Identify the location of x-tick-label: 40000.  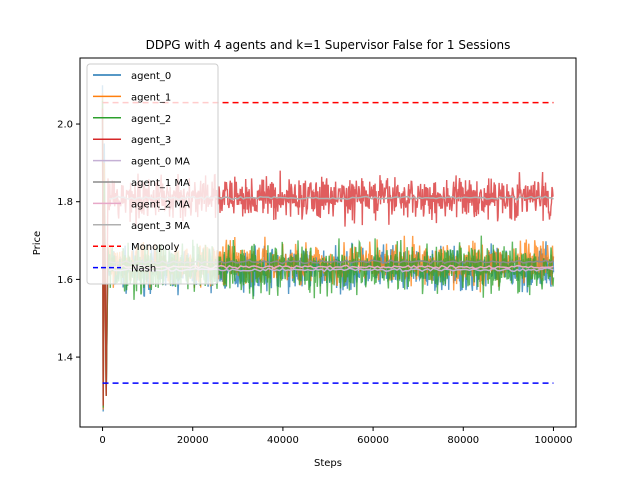
(283, 440).